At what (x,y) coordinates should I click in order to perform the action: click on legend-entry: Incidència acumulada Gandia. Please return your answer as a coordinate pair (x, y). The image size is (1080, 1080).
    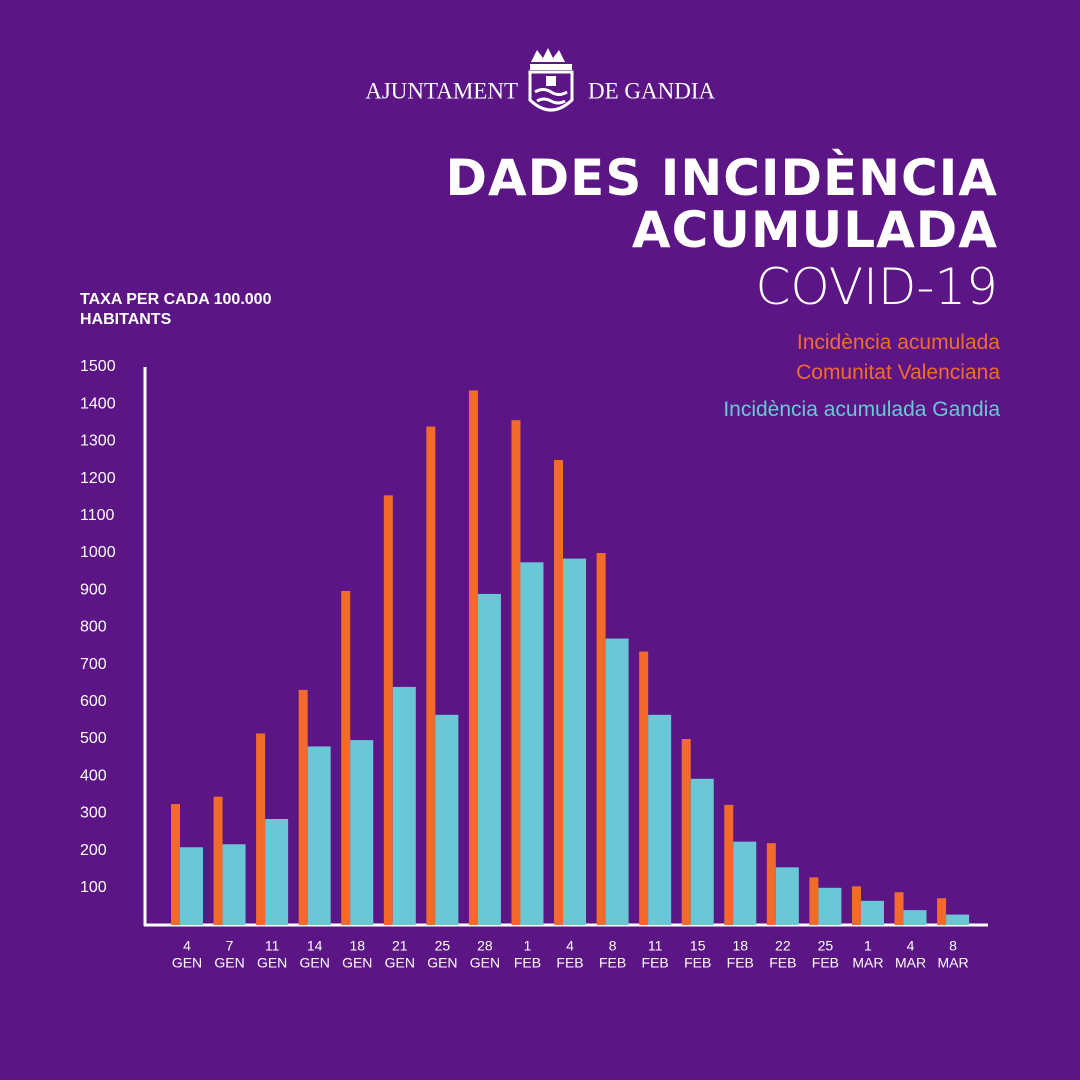
    Looking at the image, I should click on (861, 409).